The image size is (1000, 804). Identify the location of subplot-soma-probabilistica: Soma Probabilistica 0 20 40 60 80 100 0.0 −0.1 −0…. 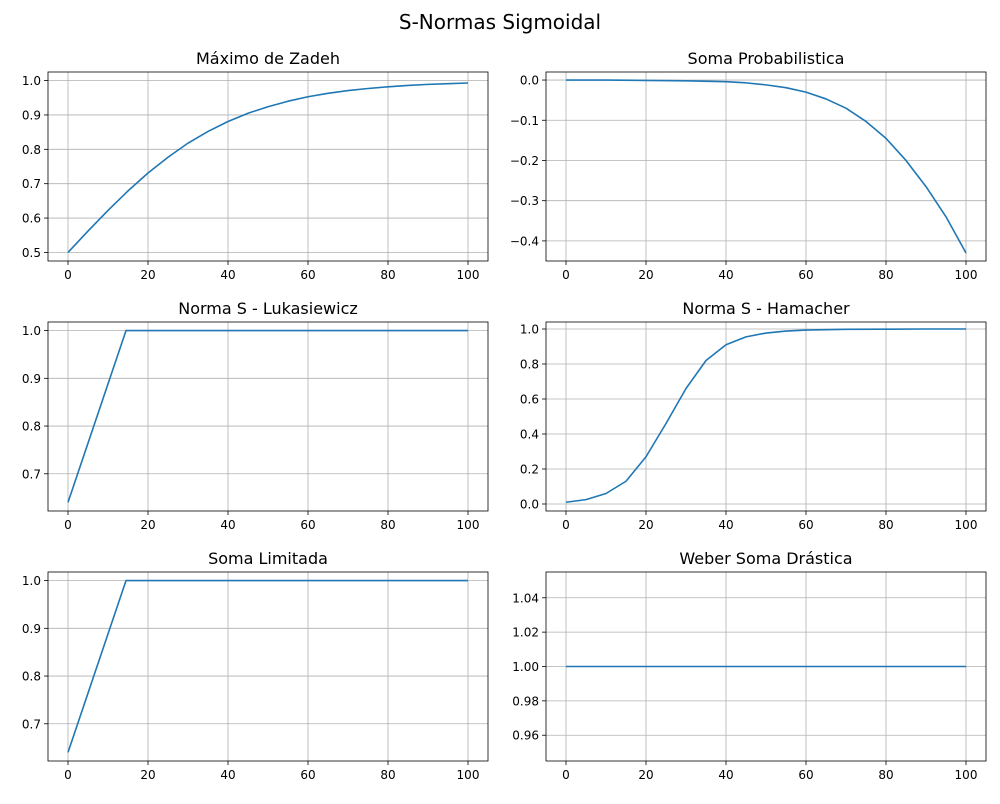
(748, 165).